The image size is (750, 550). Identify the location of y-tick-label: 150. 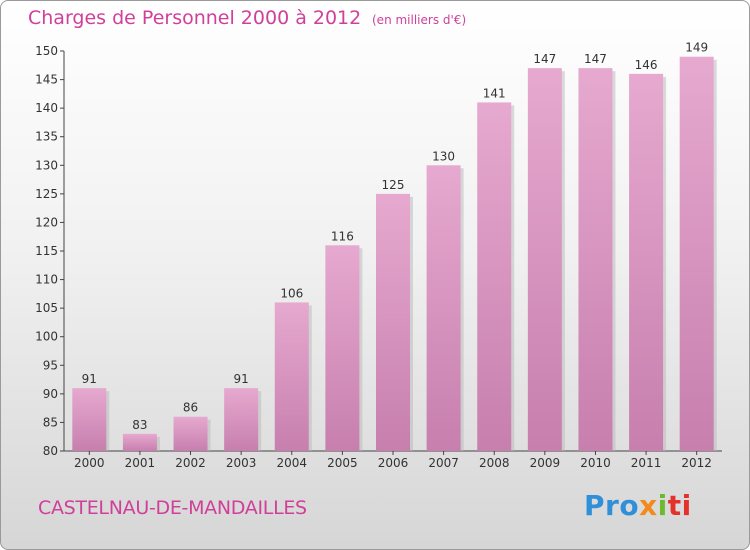
(46, 51).